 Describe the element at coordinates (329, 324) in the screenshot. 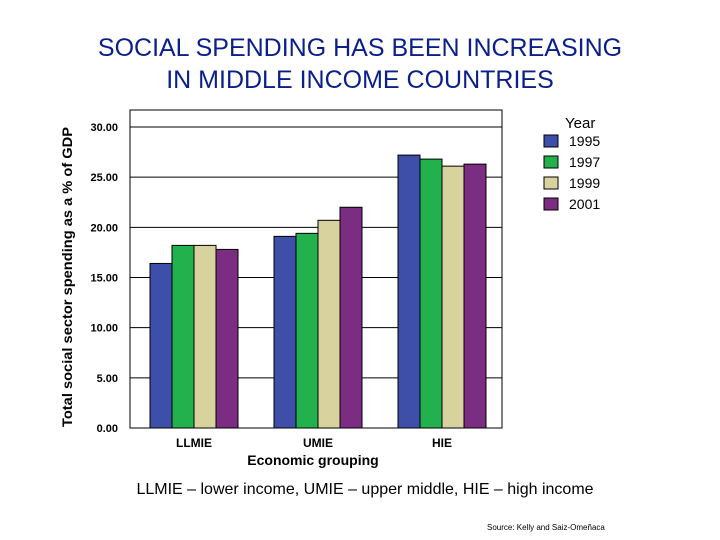

I see `bar-UMIE-1999` at that location.